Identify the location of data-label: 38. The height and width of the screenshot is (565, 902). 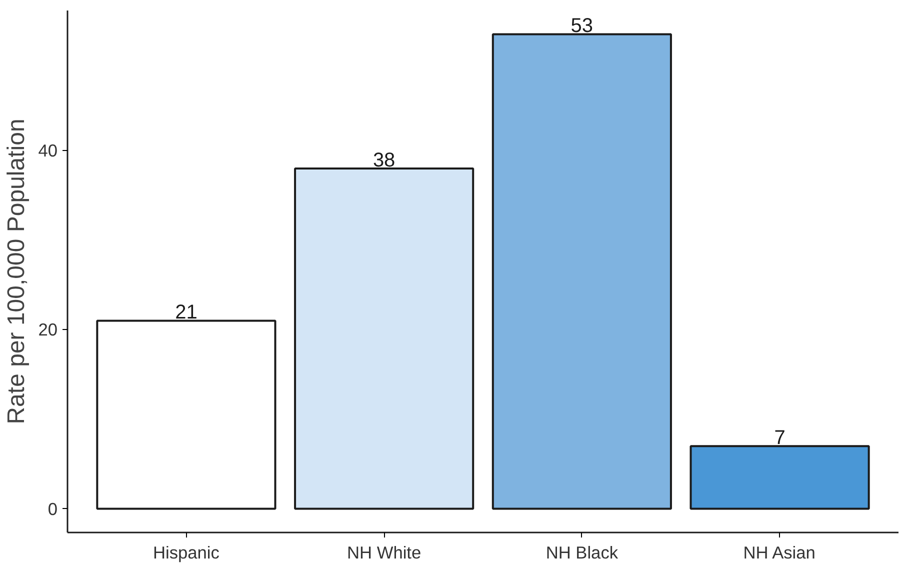
(384, 161).